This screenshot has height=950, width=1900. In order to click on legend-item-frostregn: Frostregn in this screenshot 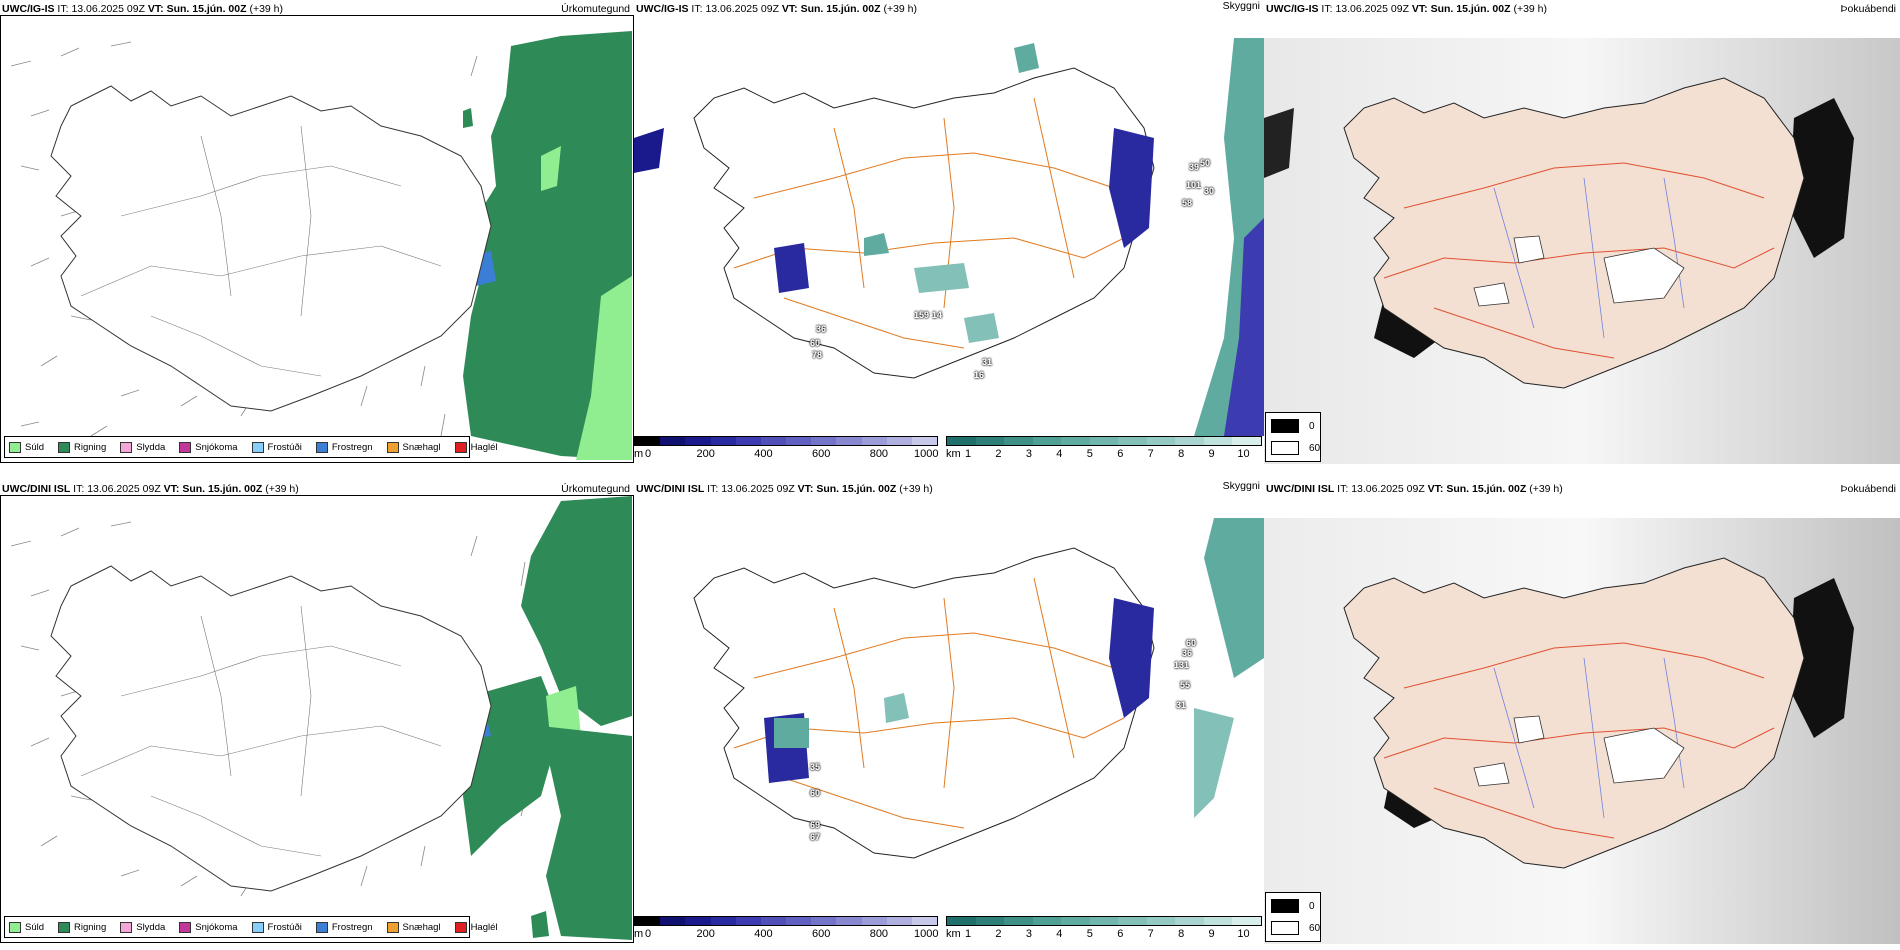, I will do `click(344, 447)`.